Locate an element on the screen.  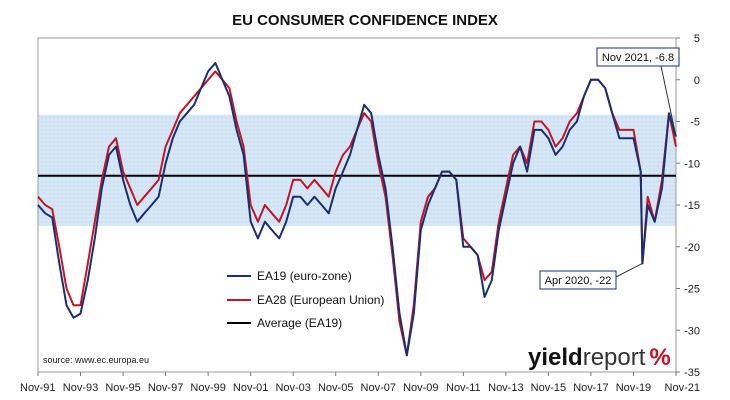
x-tick-label: Nov-95 is located at coordinates (122, 388).